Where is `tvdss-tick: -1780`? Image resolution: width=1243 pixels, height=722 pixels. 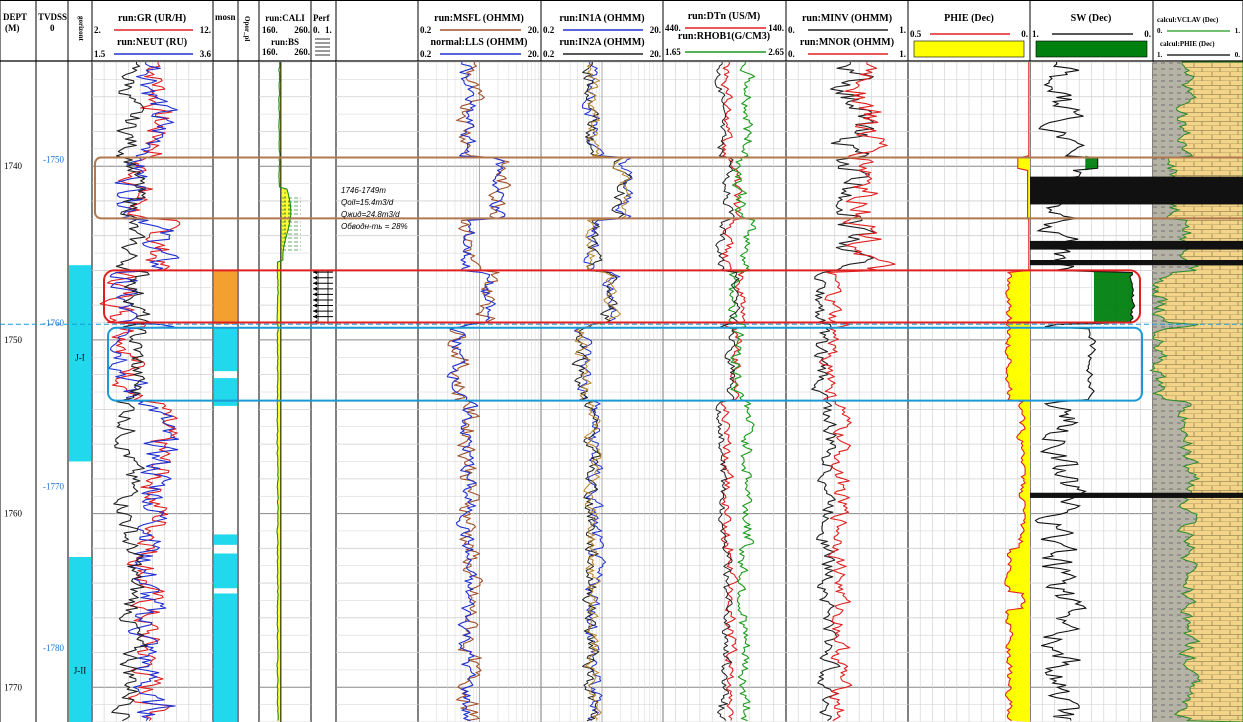
tvdss-tick: -1780 is located at coordinates (53, 648).